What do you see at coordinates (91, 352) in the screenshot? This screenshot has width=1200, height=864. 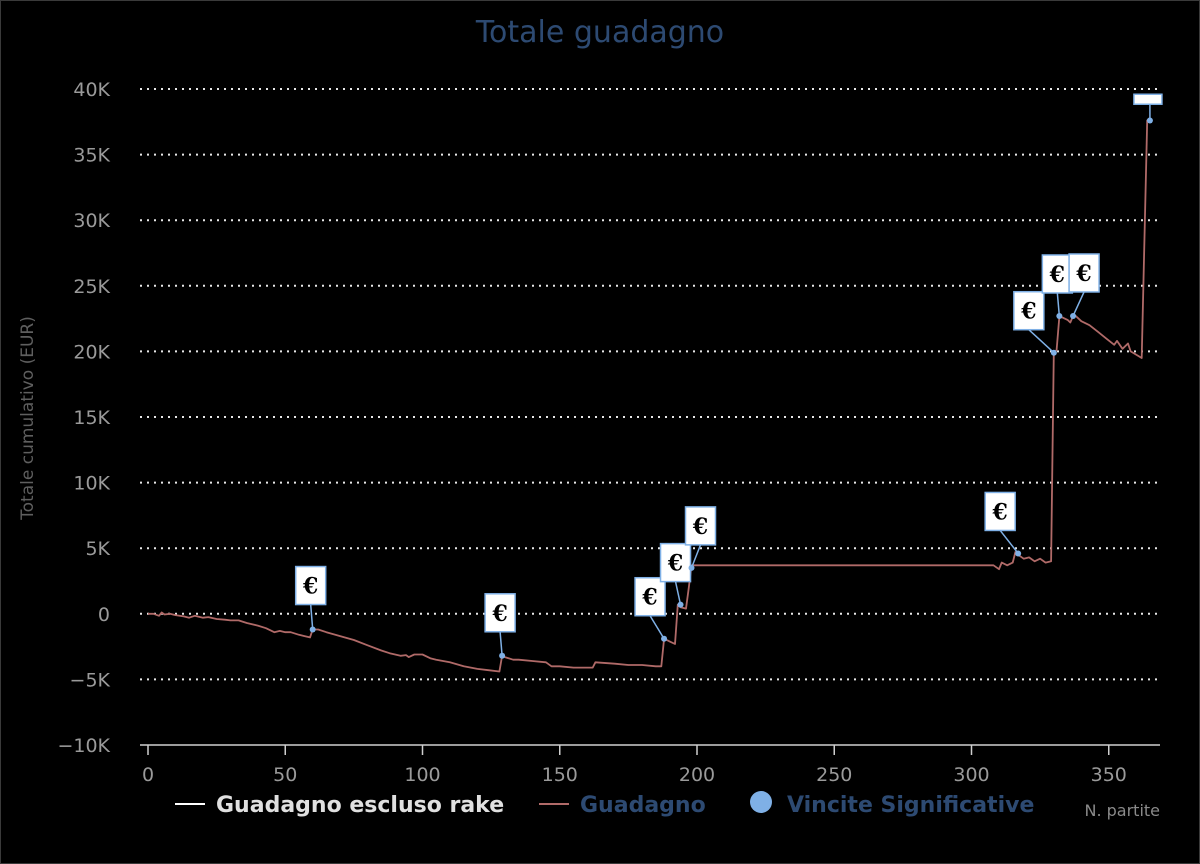 I see `y-tick-label: 20K` at bounding box center [91, 352].